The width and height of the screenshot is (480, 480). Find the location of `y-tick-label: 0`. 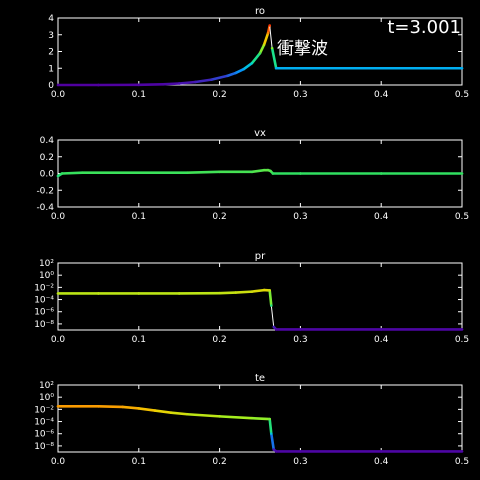

y-tick-label: 0 is located at coordinates (51, 86).